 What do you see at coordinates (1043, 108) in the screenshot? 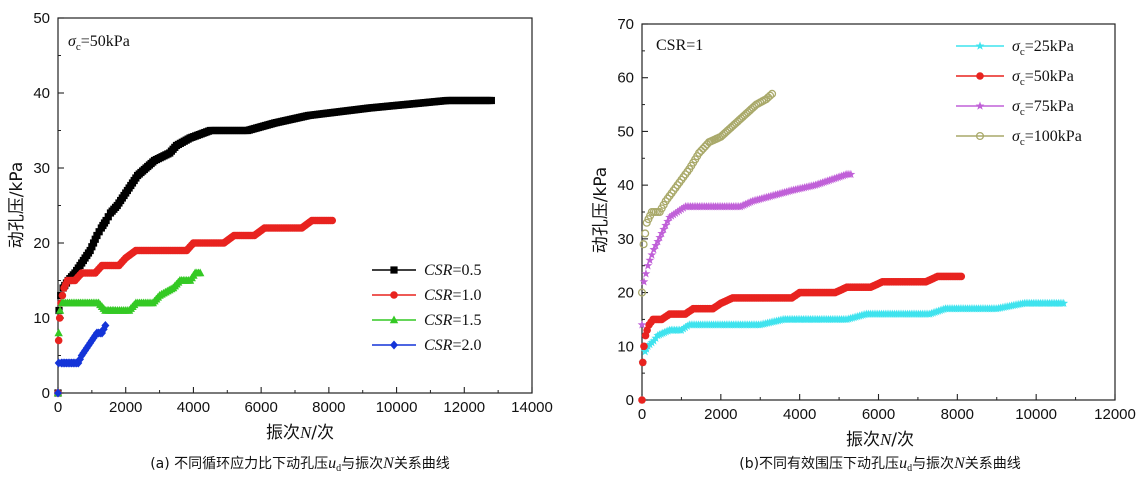
I see `legend-label: σc=75kPa` at bounding box center [1043, 108].